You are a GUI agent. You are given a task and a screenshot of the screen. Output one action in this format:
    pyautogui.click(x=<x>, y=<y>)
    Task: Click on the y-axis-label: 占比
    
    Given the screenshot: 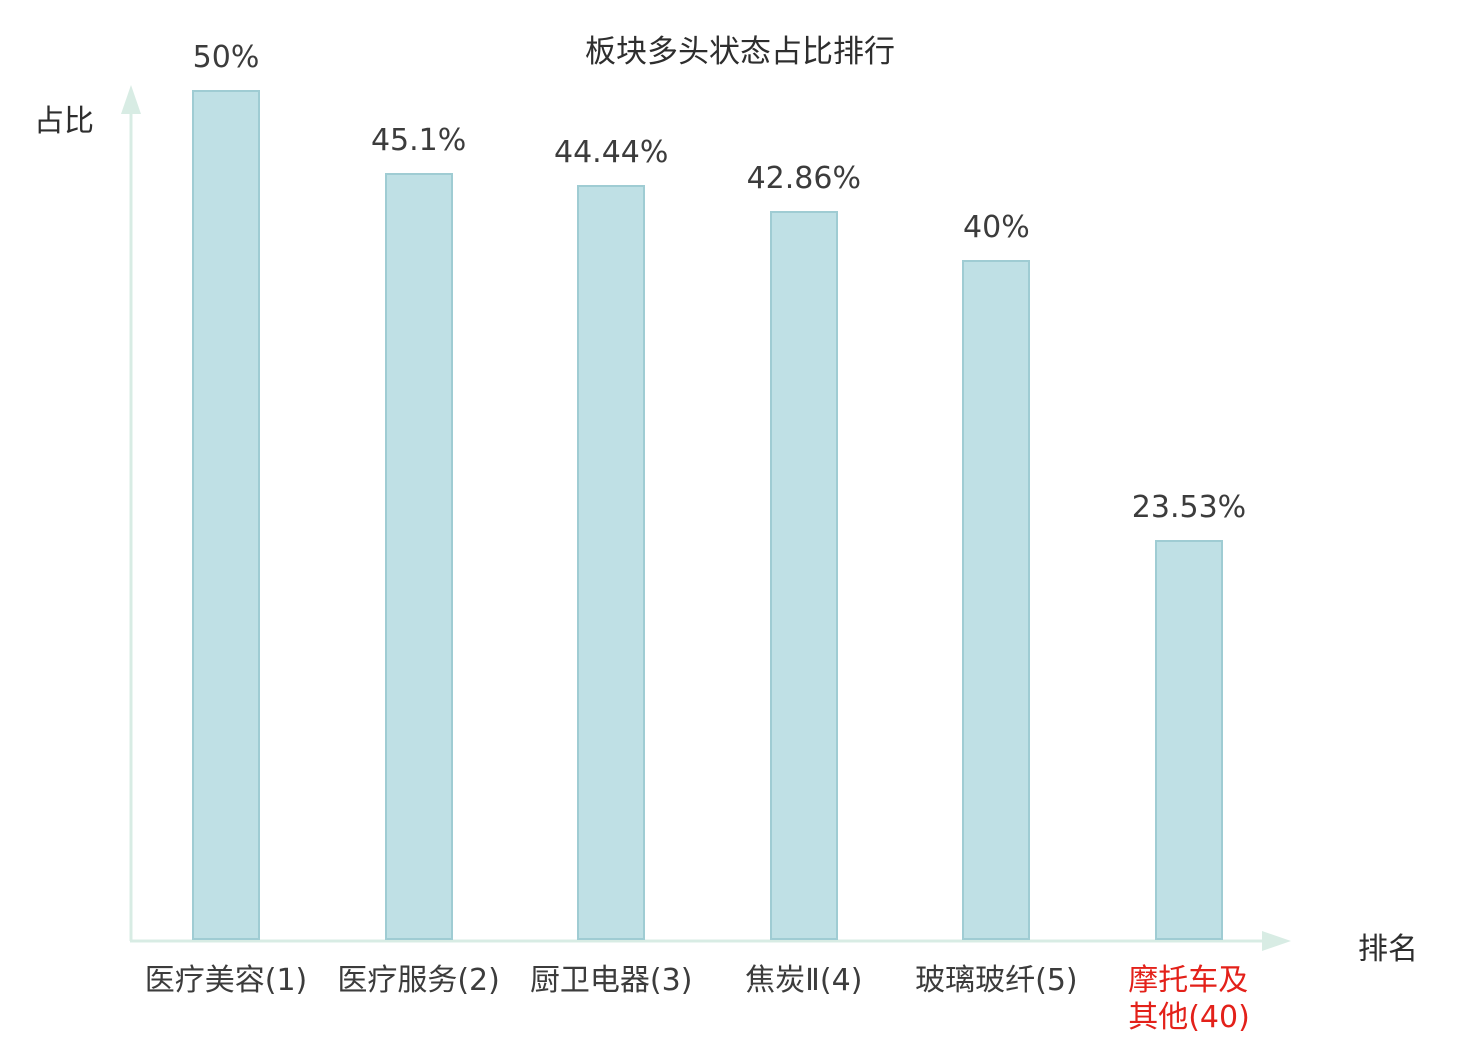 What is the action you would take?
    pyautogui.click(x=64, y=121)
    